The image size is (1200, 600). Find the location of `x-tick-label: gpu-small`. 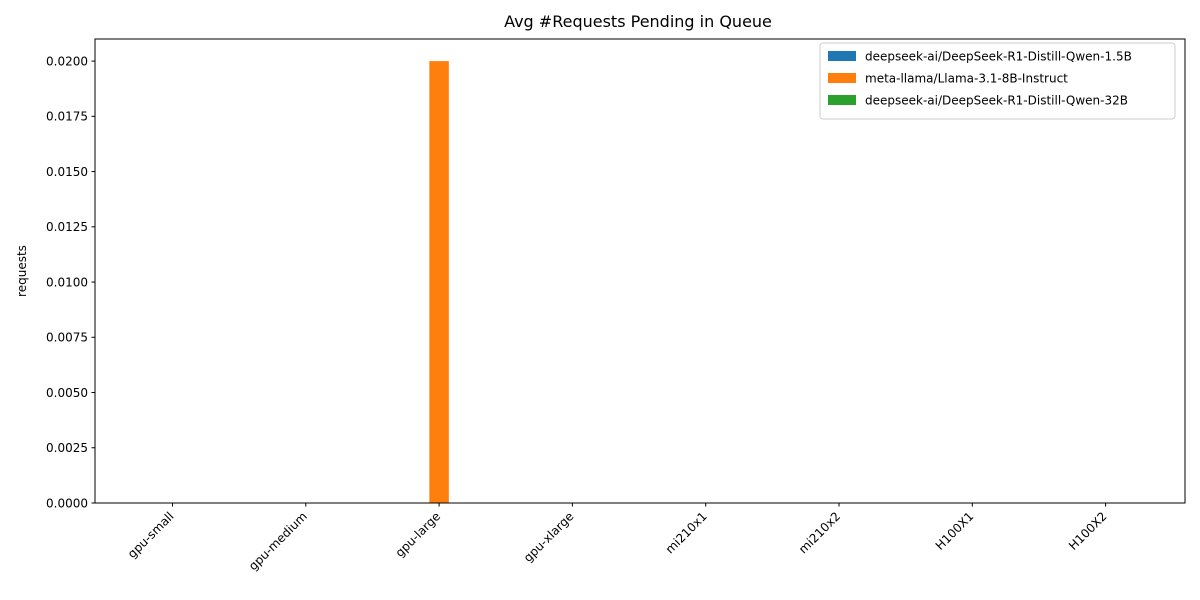

x-tick-label: gpu-small is located at coordinates (151, 535).